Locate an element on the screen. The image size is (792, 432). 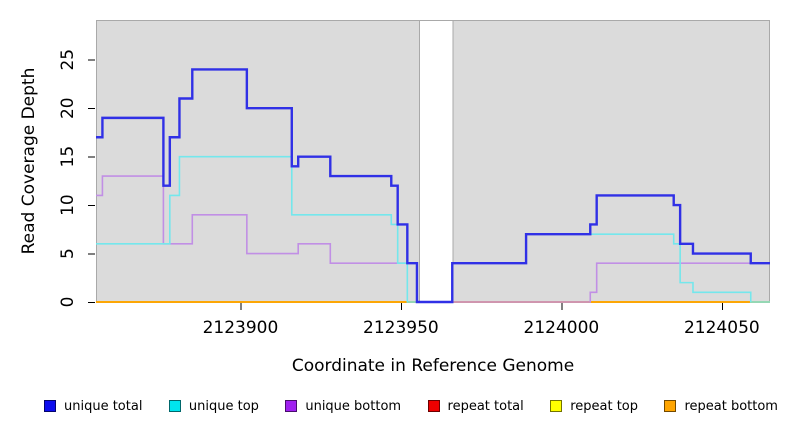
x-tick-label: 2123950 is located at coordinates (401, 328).